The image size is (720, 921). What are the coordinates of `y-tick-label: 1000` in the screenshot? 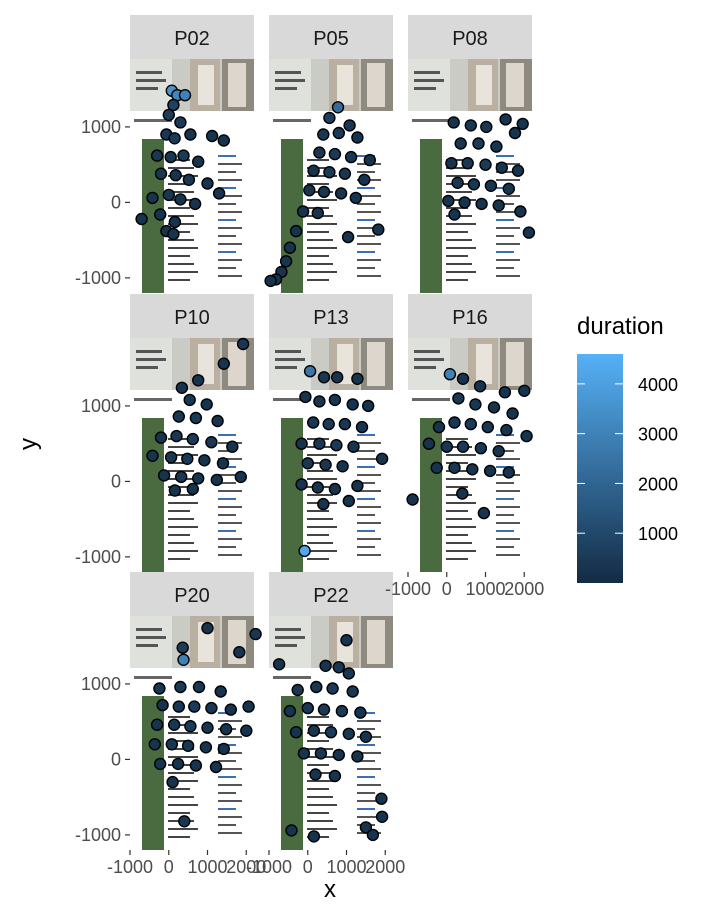 It's located at (101, 684).